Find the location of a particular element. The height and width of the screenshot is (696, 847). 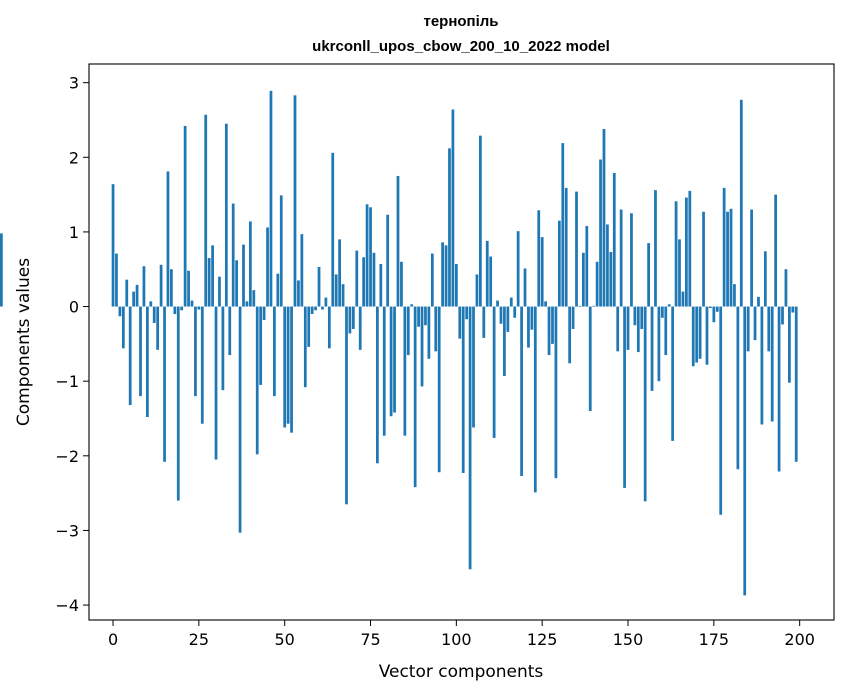

y-tick-label: 1 is located at coordinates (74, 232).